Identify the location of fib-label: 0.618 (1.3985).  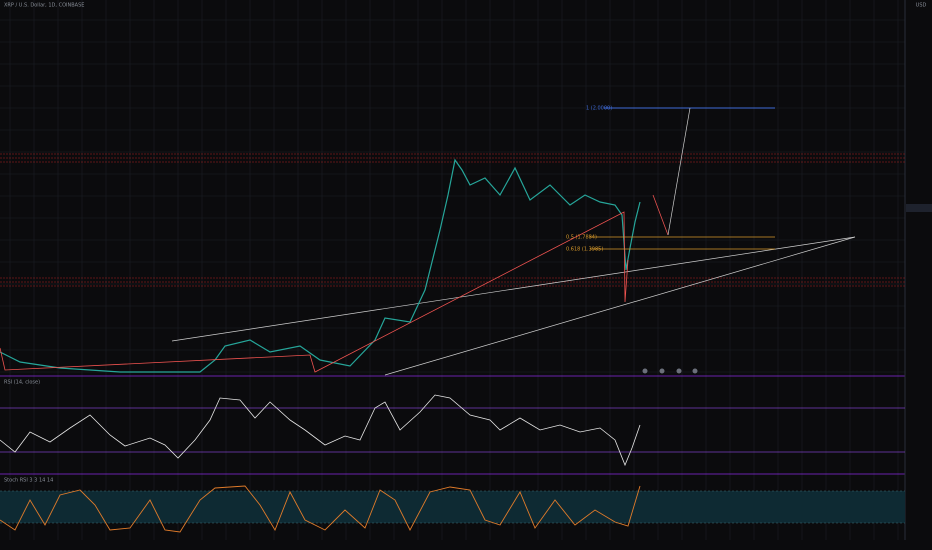
(584, 250).